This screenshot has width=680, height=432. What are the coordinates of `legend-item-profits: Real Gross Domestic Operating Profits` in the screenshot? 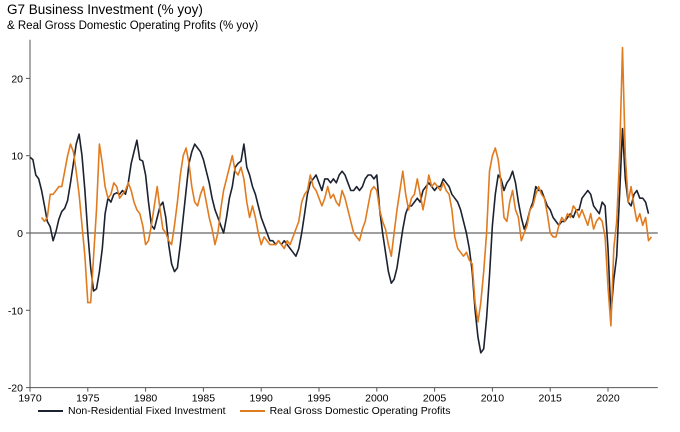 It's located at (345, 411).